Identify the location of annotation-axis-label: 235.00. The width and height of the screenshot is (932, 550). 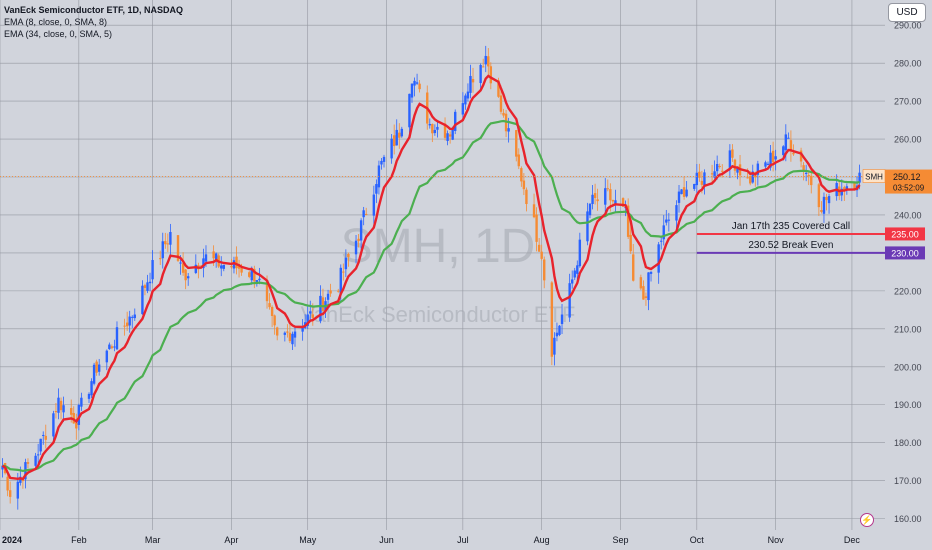
(905, 234).